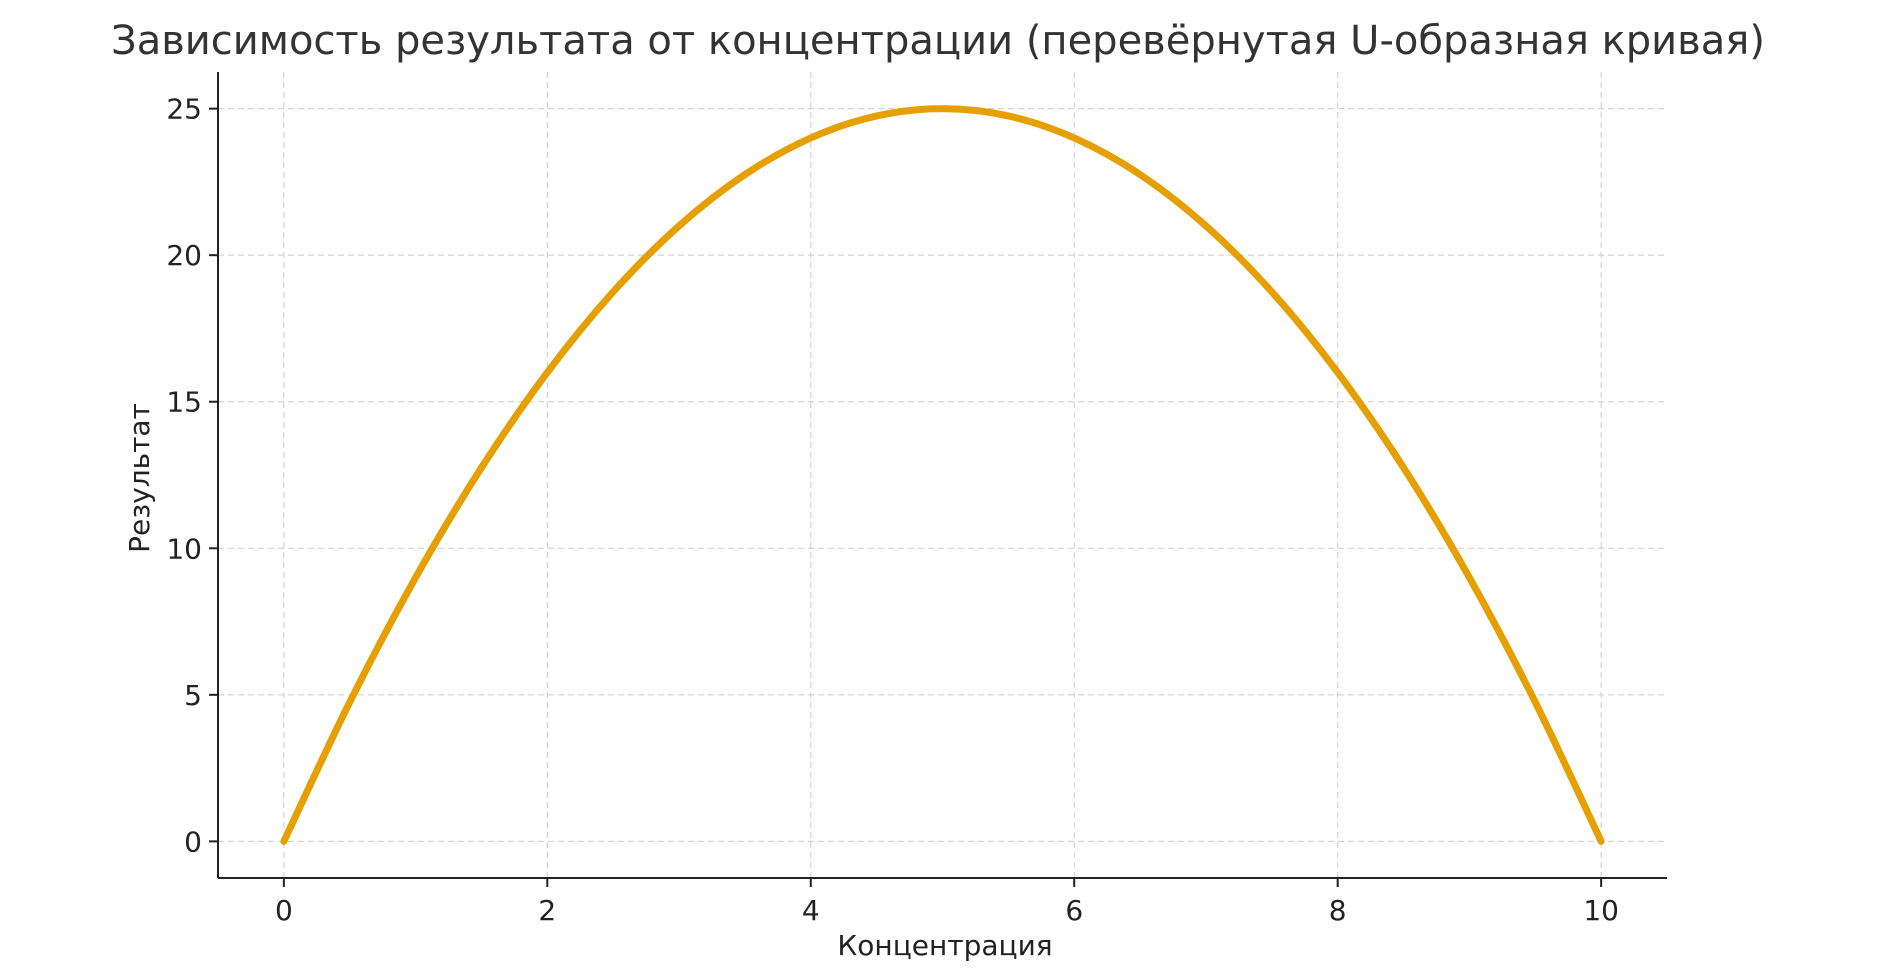  I want to click on x-tick-label: 4, so click(811, 910).